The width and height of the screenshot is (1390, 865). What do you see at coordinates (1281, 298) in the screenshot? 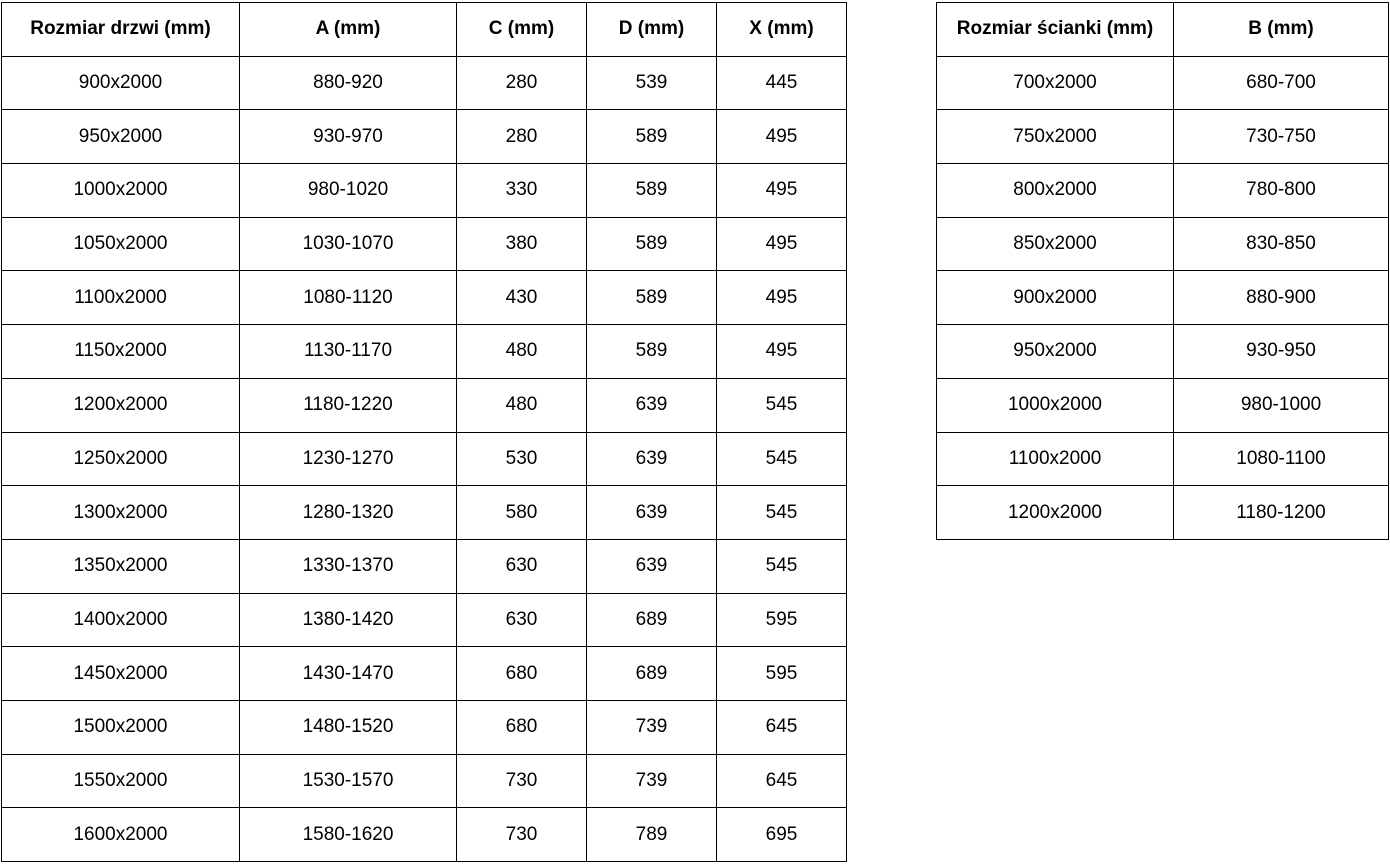
I see `table-cell: 880-900` at bounding box center [1281, 298].